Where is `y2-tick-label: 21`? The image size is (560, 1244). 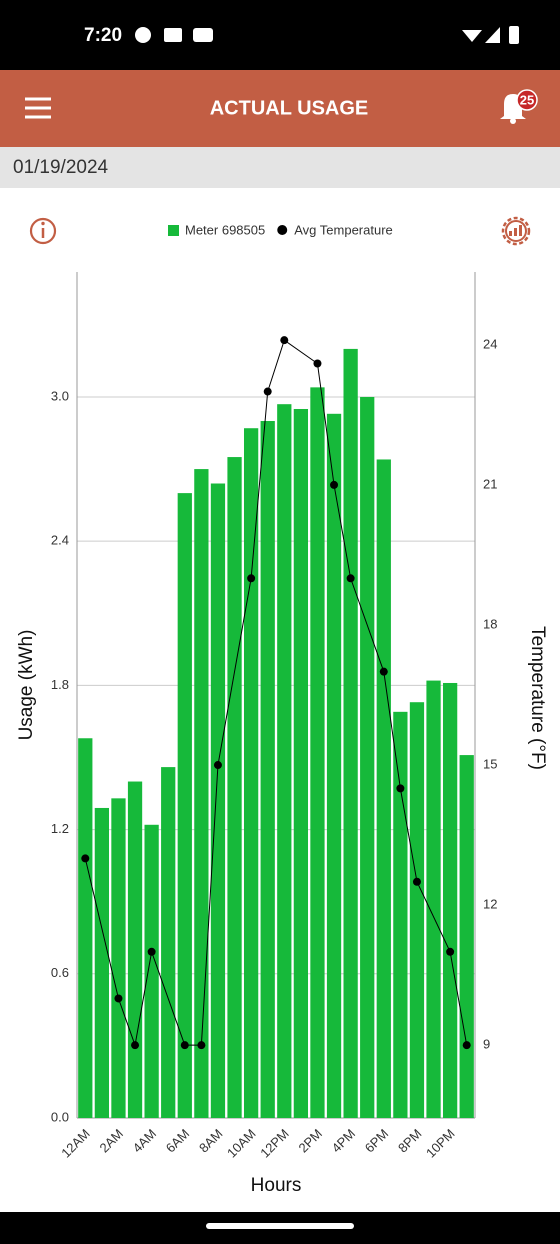
y2-tick-label: 21 is located at coordinates (490, 483).